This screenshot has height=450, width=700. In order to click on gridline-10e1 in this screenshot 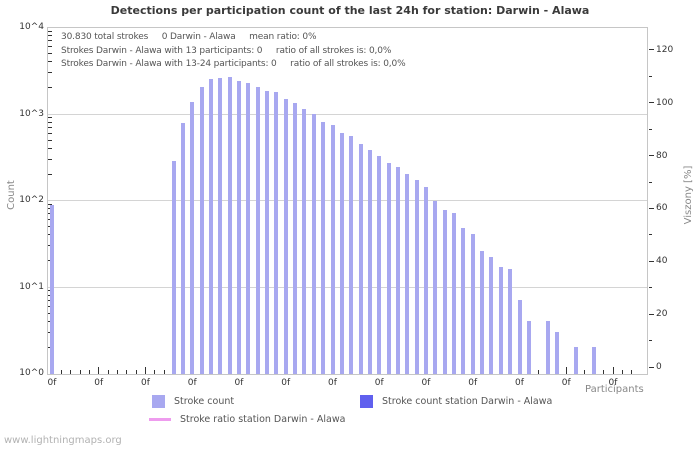, I will do `click(347, 287)`.